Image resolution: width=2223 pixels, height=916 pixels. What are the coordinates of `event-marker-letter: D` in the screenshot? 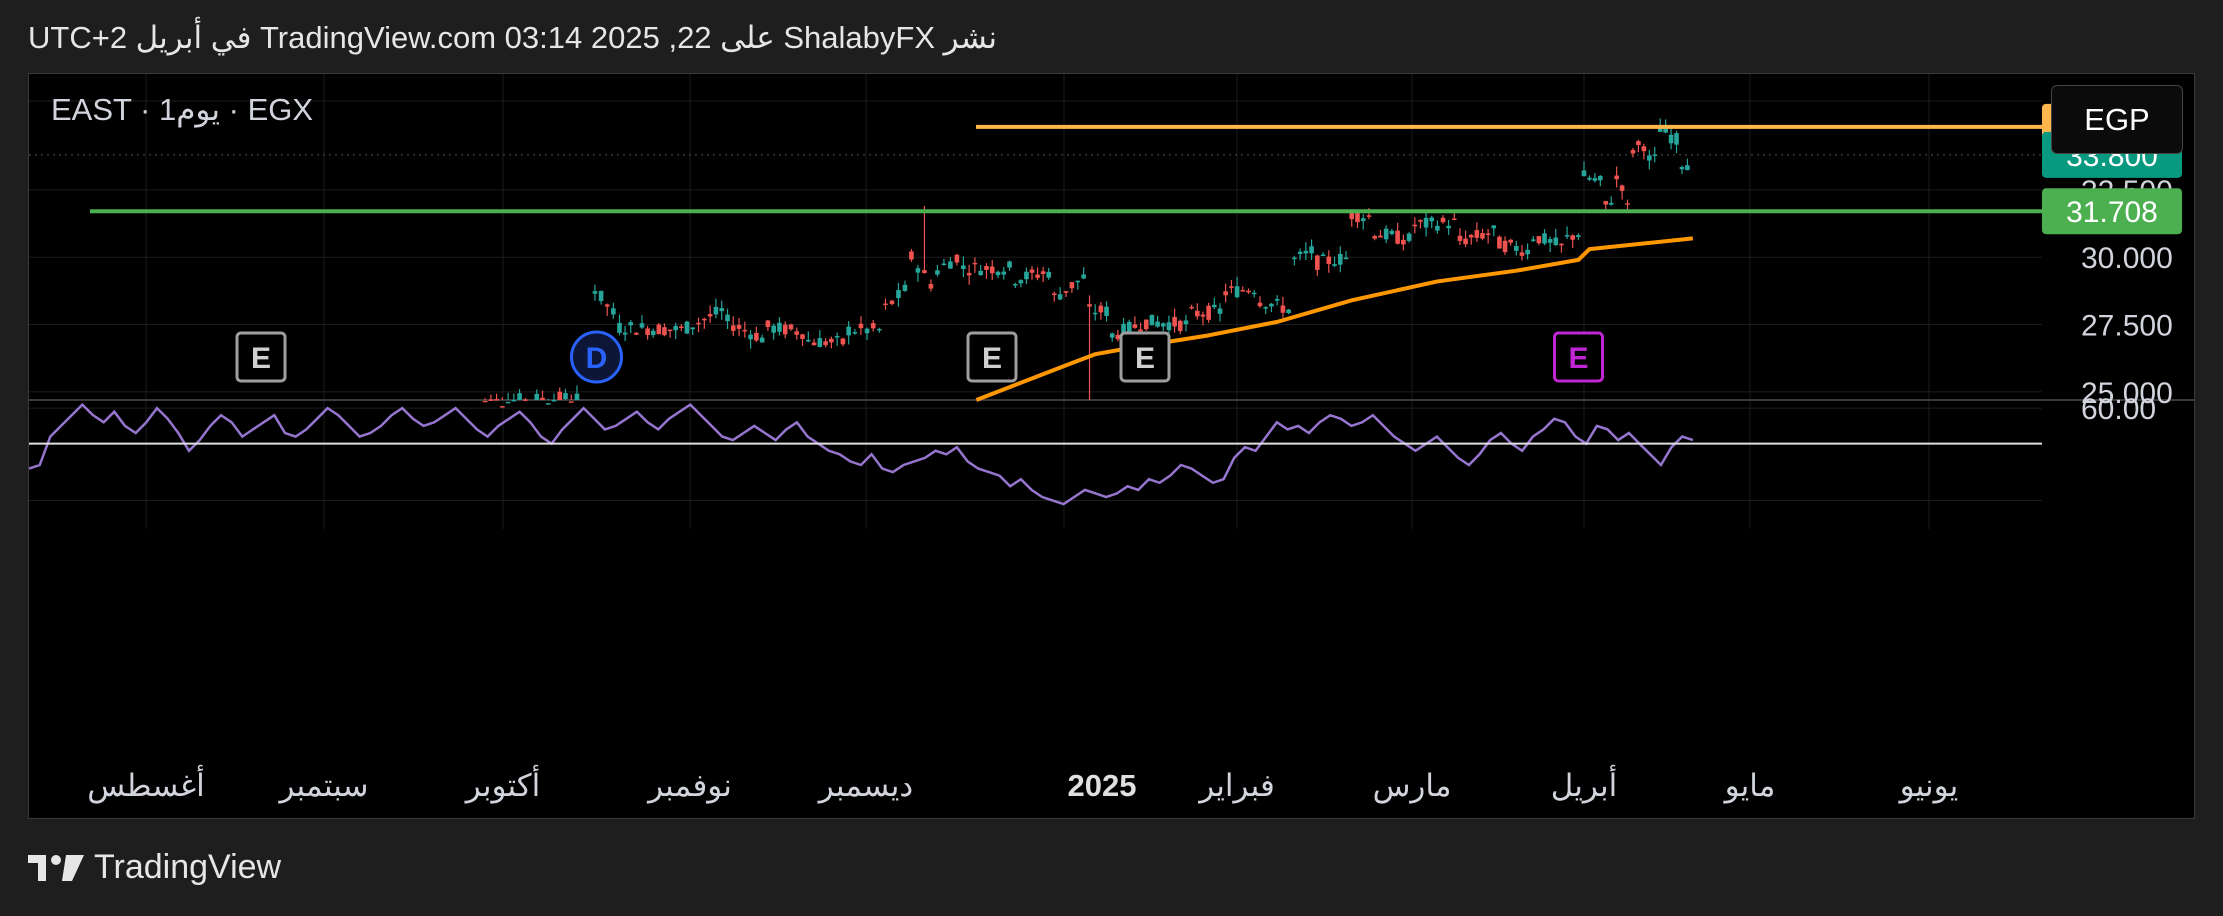 It's located at (597, 358).